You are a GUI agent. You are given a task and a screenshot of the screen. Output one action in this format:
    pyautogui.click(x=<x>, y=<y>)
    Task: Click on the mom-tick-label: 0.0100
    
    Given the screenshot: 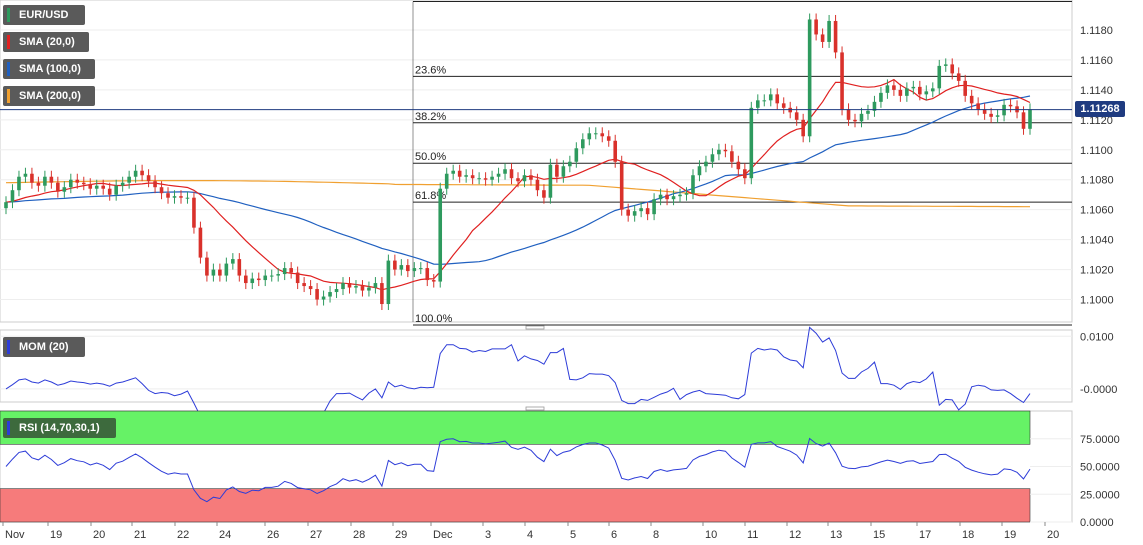 What is the action you would take?
    pyautogui.click(x=1097, y=337)
    